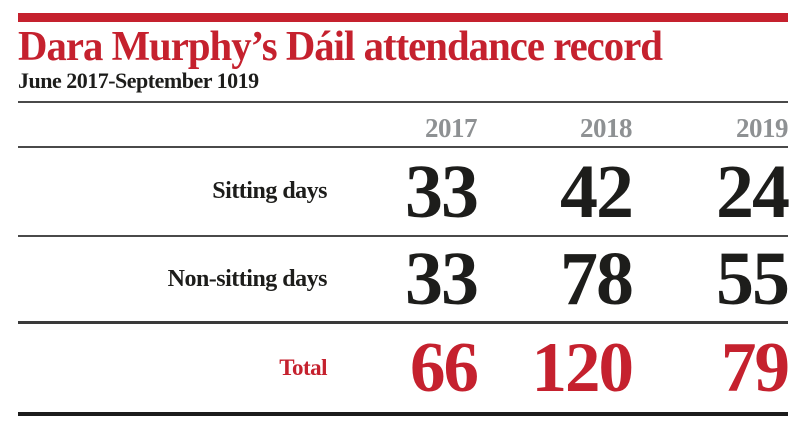 This screenshot has width=800, height=437. What do you see at coordinates (138, 80) in the screenshot?
I see `date-range-subtitle: June 2017-September 1019` at bounding box center [138, 80].